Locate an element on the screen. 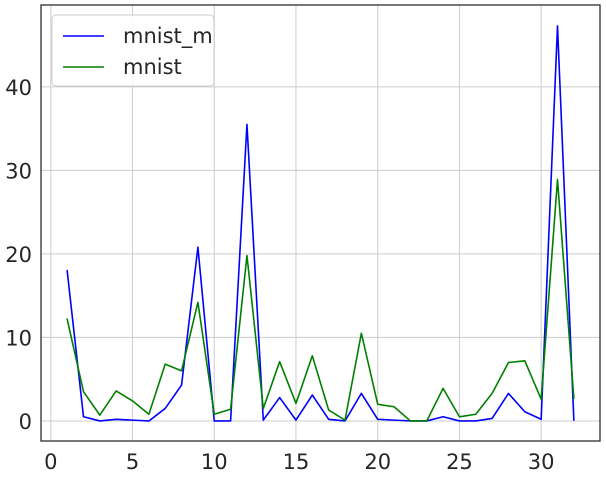 The height and width of the screenshot is (478, 606). x-tick-label: 20 is located at coordinates (377, 462).